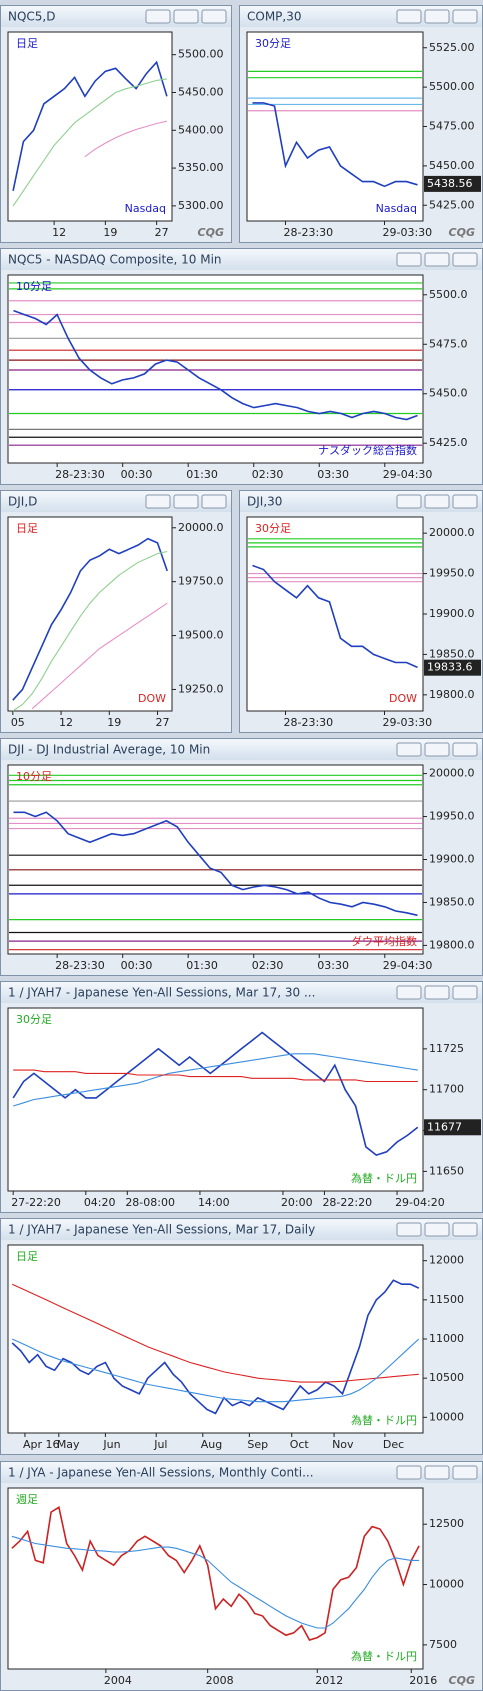  What do you see at coordinates (118, 1680) in the screenshot?
I see `x-tick-label: 2004` at bounding box center [118, 1680].